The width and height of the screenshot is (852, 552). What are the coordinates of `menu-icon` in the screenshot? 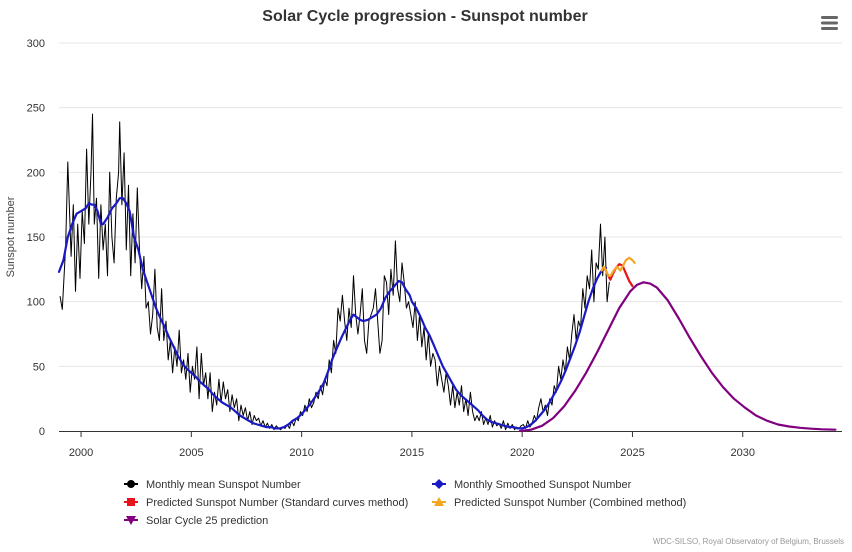 It's located at (829, 23).